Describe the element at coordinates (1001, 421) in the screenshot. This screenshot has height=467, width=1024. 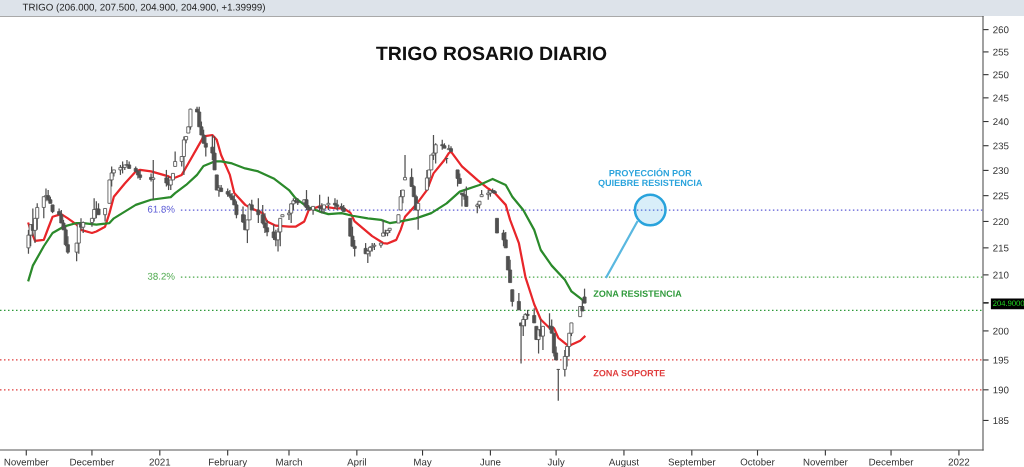
I see `y-tick-label: 185` at that location.